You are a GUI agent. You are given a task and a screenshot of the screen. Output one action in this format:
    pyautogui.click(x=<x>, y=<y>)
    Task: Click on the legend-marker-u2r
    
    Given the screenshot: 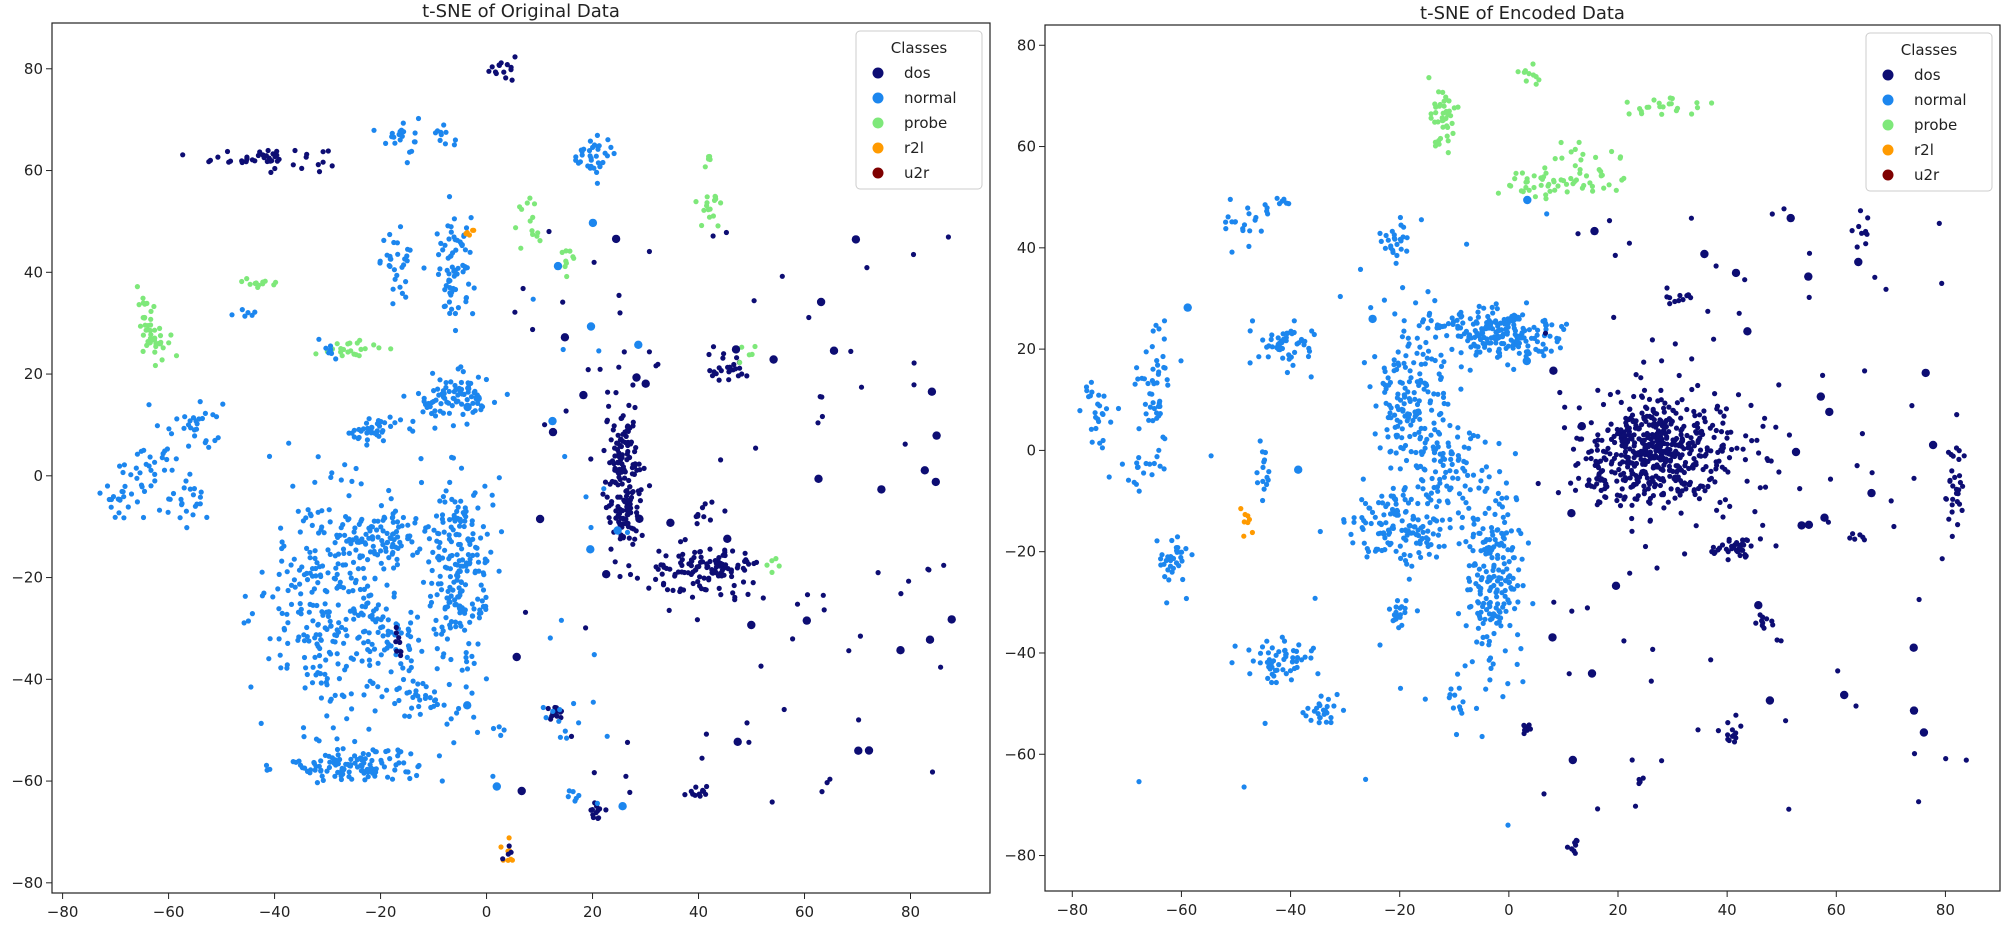 What is the action you would take?
    pyautogui.click(x=878, y=173)
    